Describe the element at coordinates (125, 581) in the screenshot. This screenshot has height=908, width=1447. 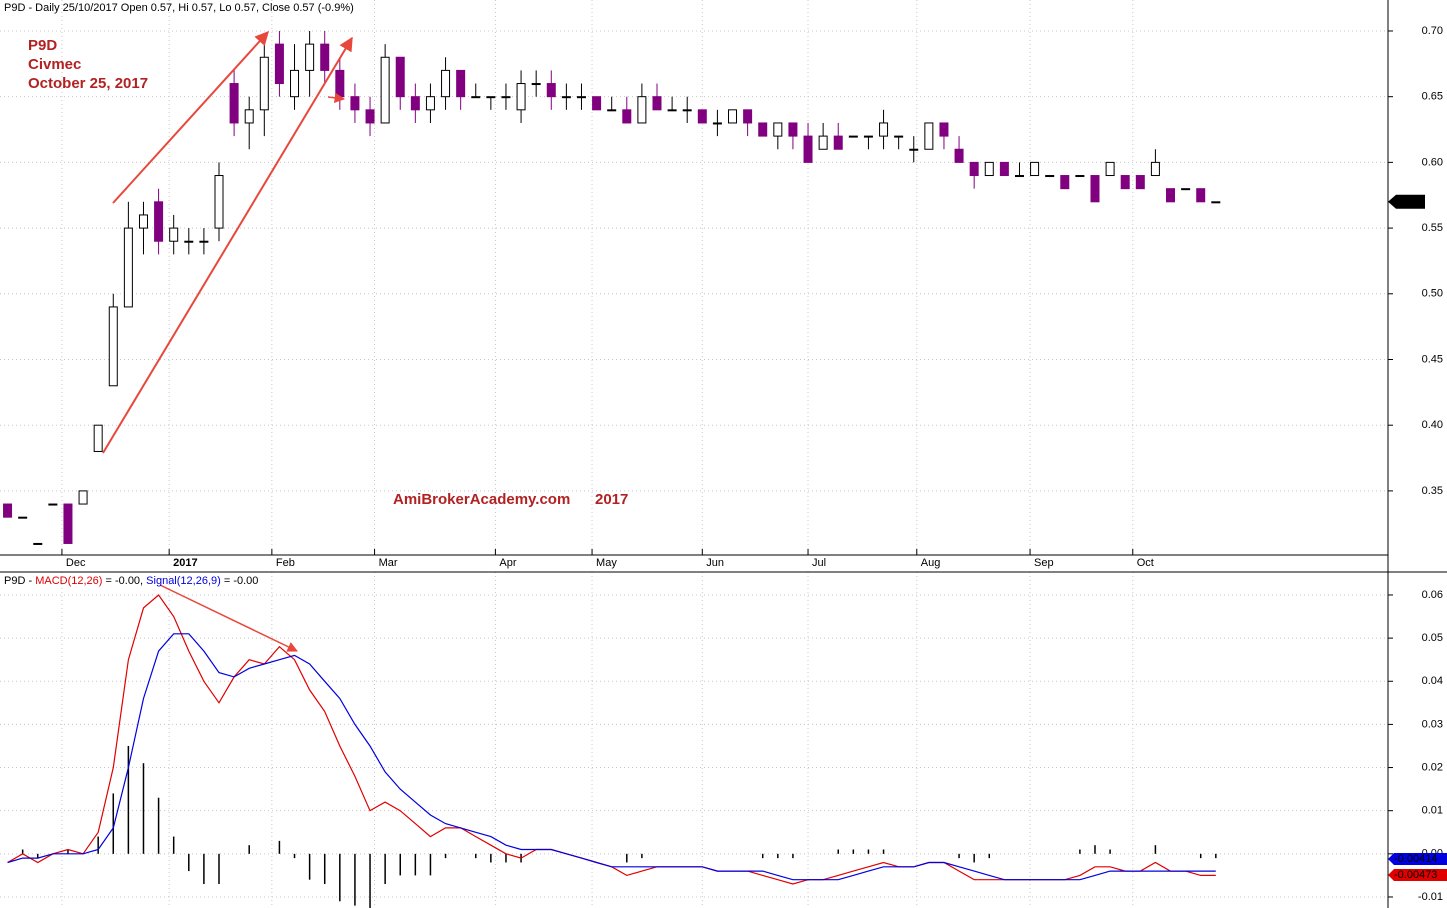
I see `series-readout: = -0.00,` at that location.